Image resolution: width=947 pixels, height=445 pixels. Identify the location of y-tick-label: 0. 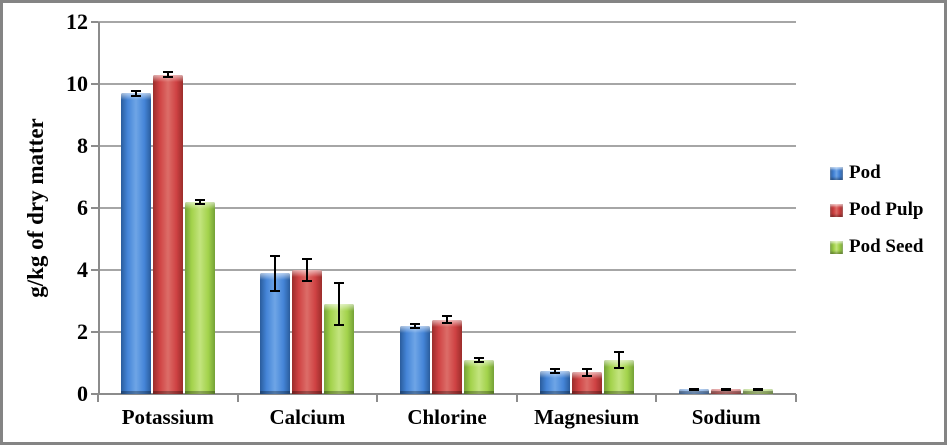
(82, 393).